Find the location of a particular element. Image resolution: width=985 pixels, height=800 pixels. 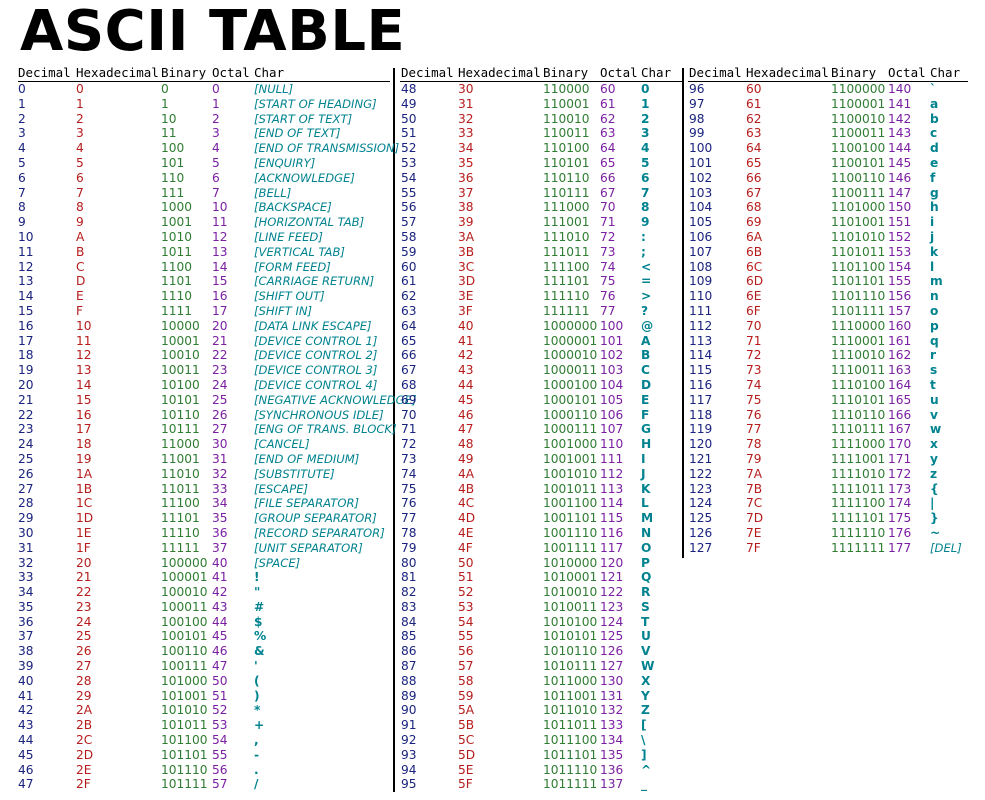

cell-binary: 1110010 is located at coordinates (858, 355).